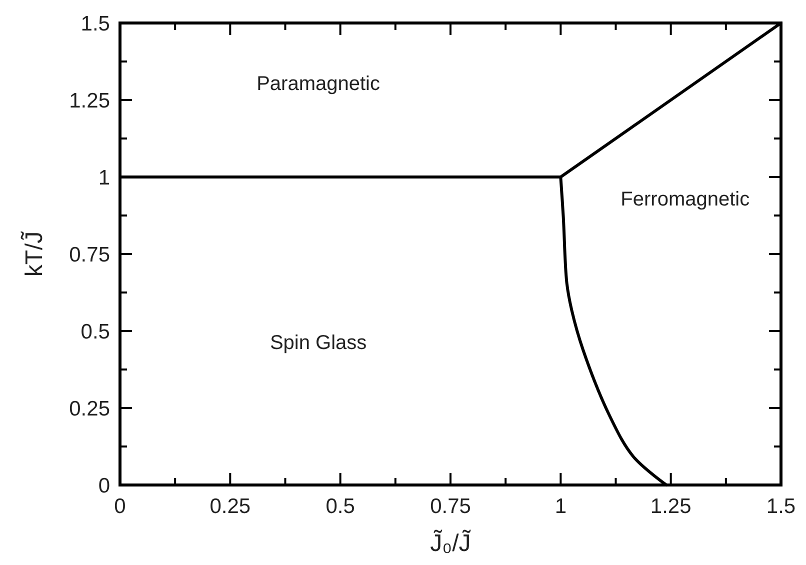 This screenshot has height=565, width=806. Describe the element at coordinates (671, 506) in the screenshot. I see `x-tick-label: 1.25` at that location.